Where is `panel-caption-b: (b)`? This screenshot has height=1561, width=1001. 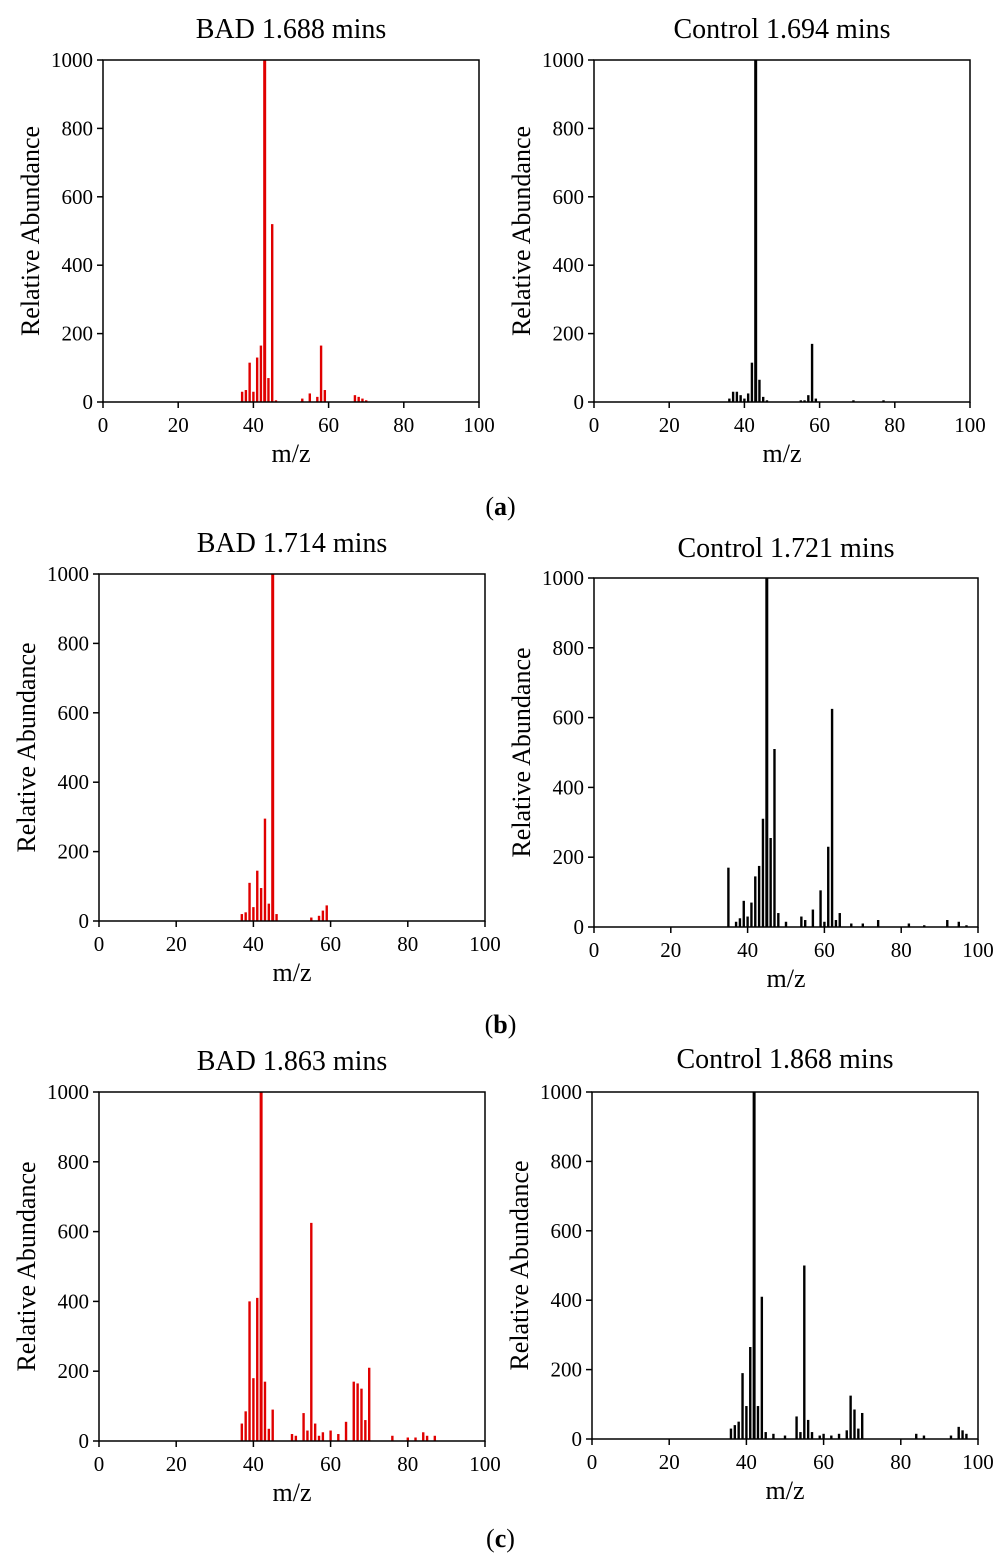 panel-caption-b: (b) is located at coordinates (500, 1024).